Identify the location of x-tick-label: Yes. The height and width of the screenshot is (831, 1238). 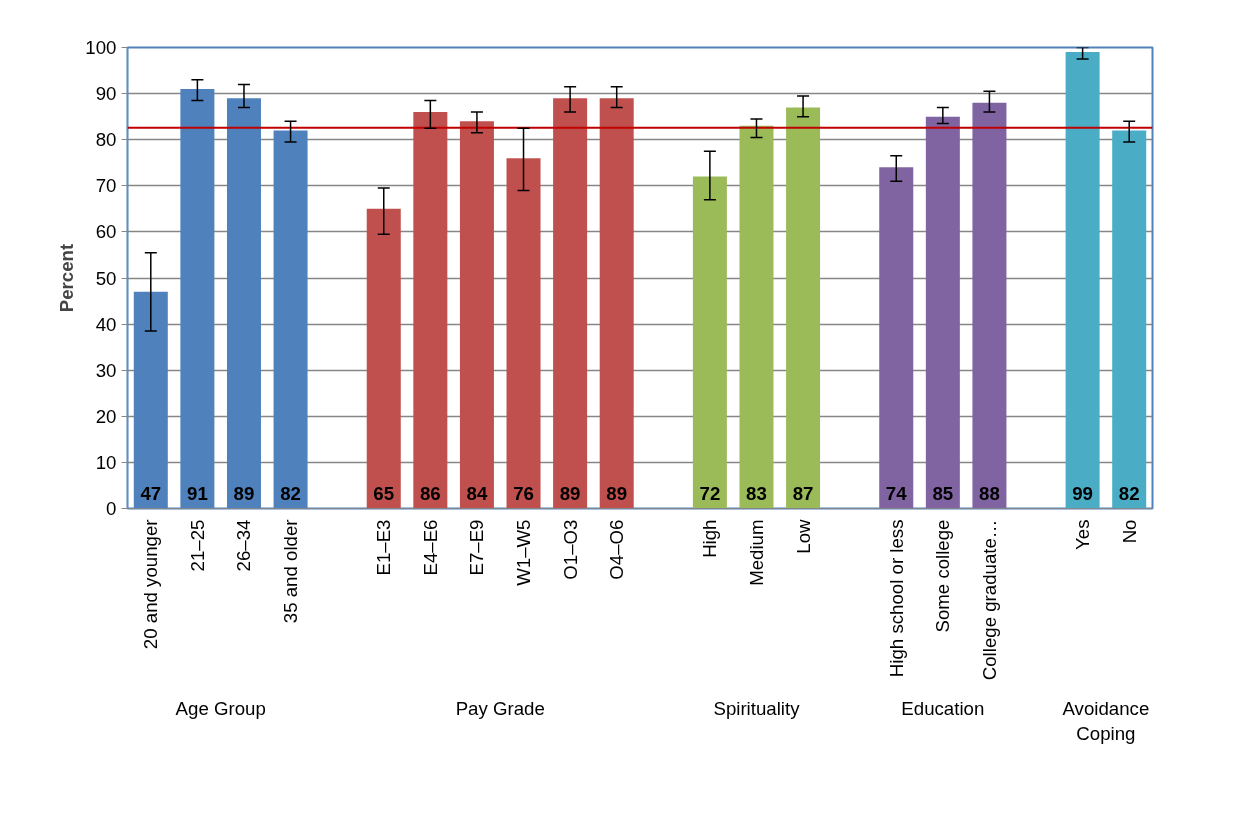
(1083, 534).